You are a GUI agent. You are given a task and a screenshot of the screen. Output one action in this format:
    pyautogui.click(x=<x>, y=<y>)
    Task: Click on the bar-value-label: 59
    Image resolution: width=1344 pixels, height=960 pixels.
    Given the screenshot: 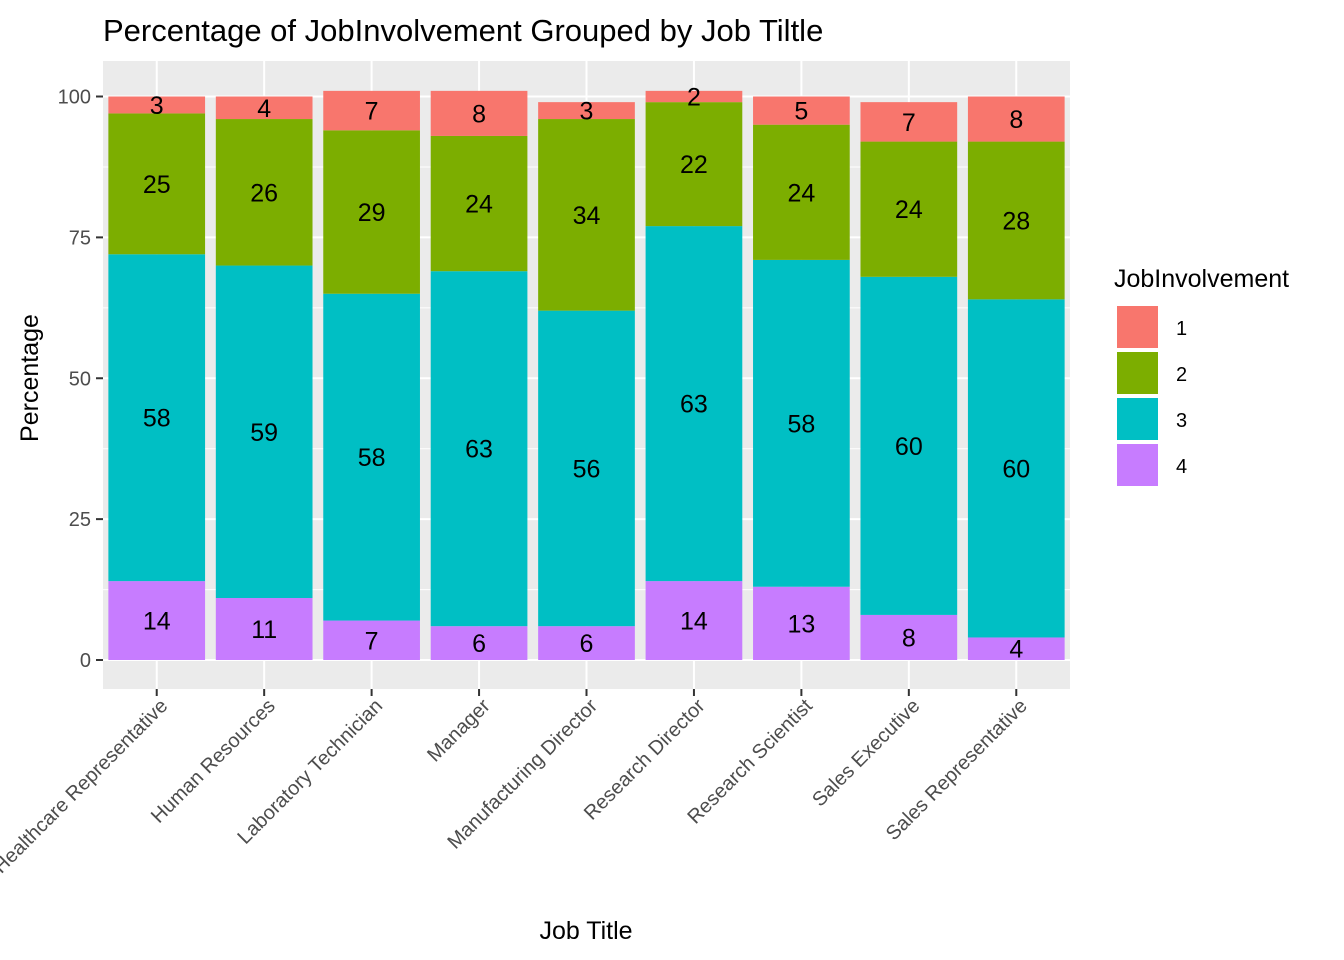 What is the action you would take?
    pyautogui.click(x=264, y=433)
    